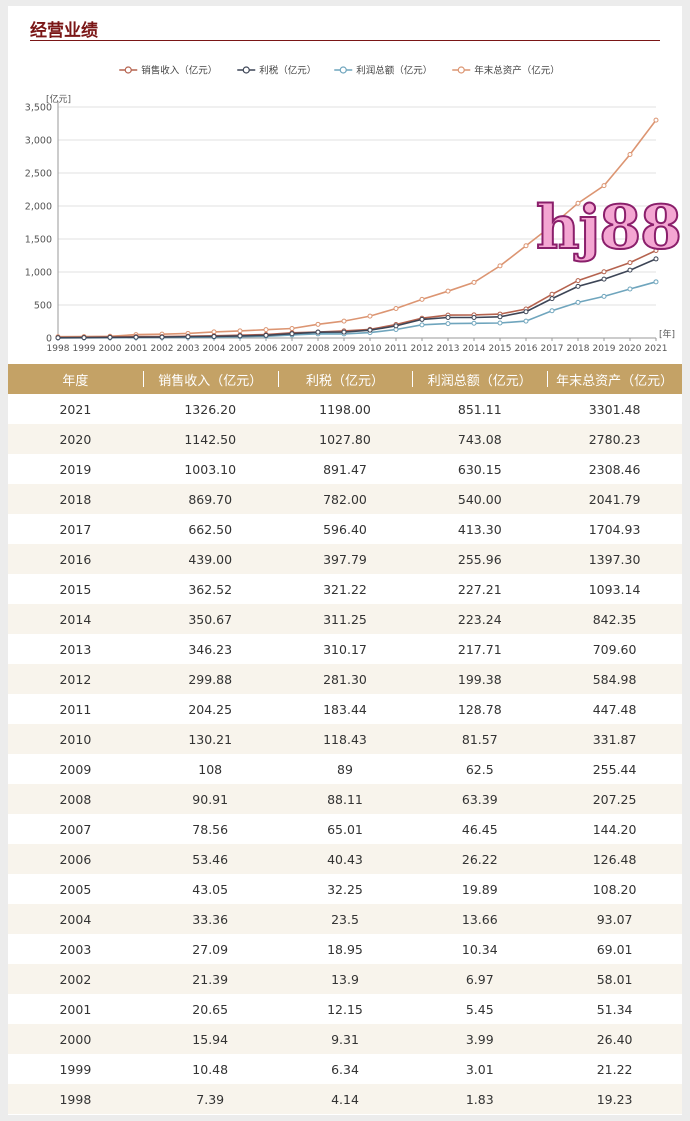  What do you see at coordinates (479, 859) in the screenshot?
I see `table-cell: 26.22` at bounding box center [479, 859].